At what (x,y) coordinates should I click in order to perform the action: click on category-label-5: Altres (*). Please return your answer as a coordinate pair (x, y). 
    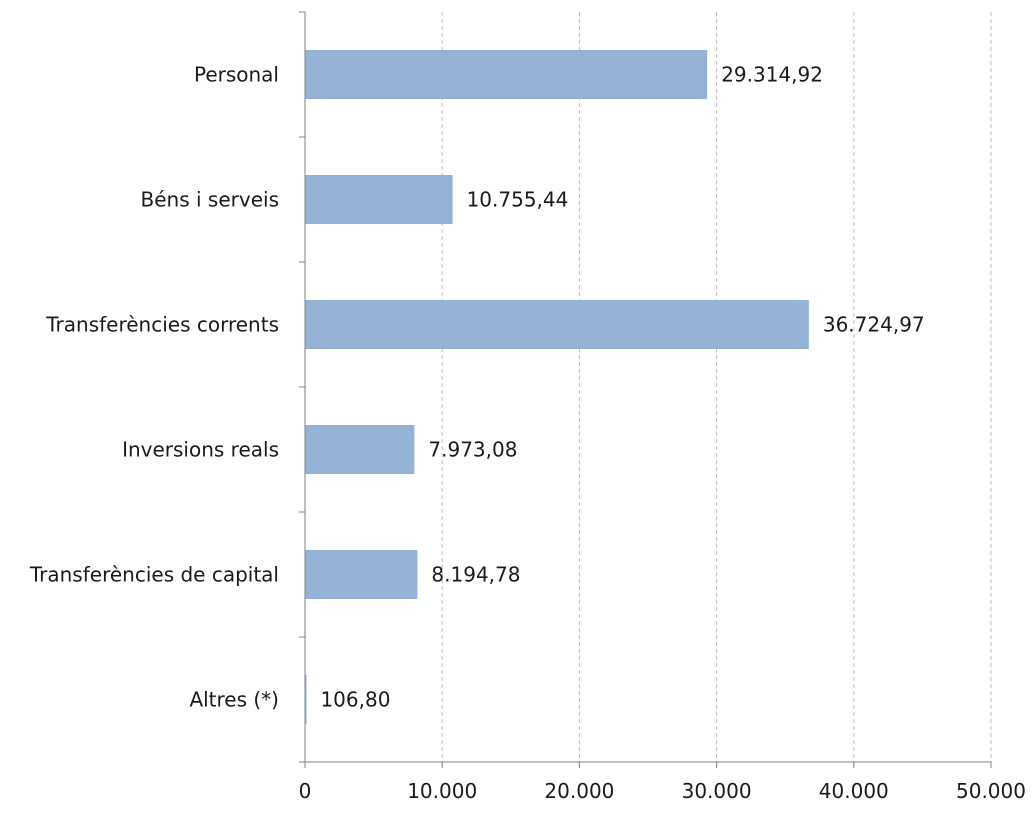
    Looking at the image, I should click on (234, 700).